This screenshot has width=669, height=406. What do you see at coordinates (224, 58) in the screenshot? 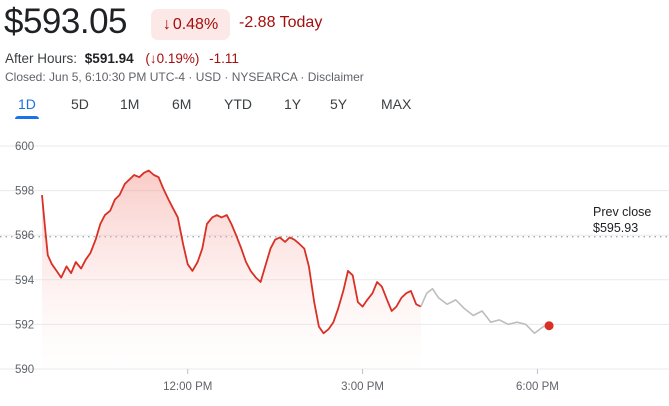
I see `after-hours-change: -1.11` at bounding box center [224, 58].